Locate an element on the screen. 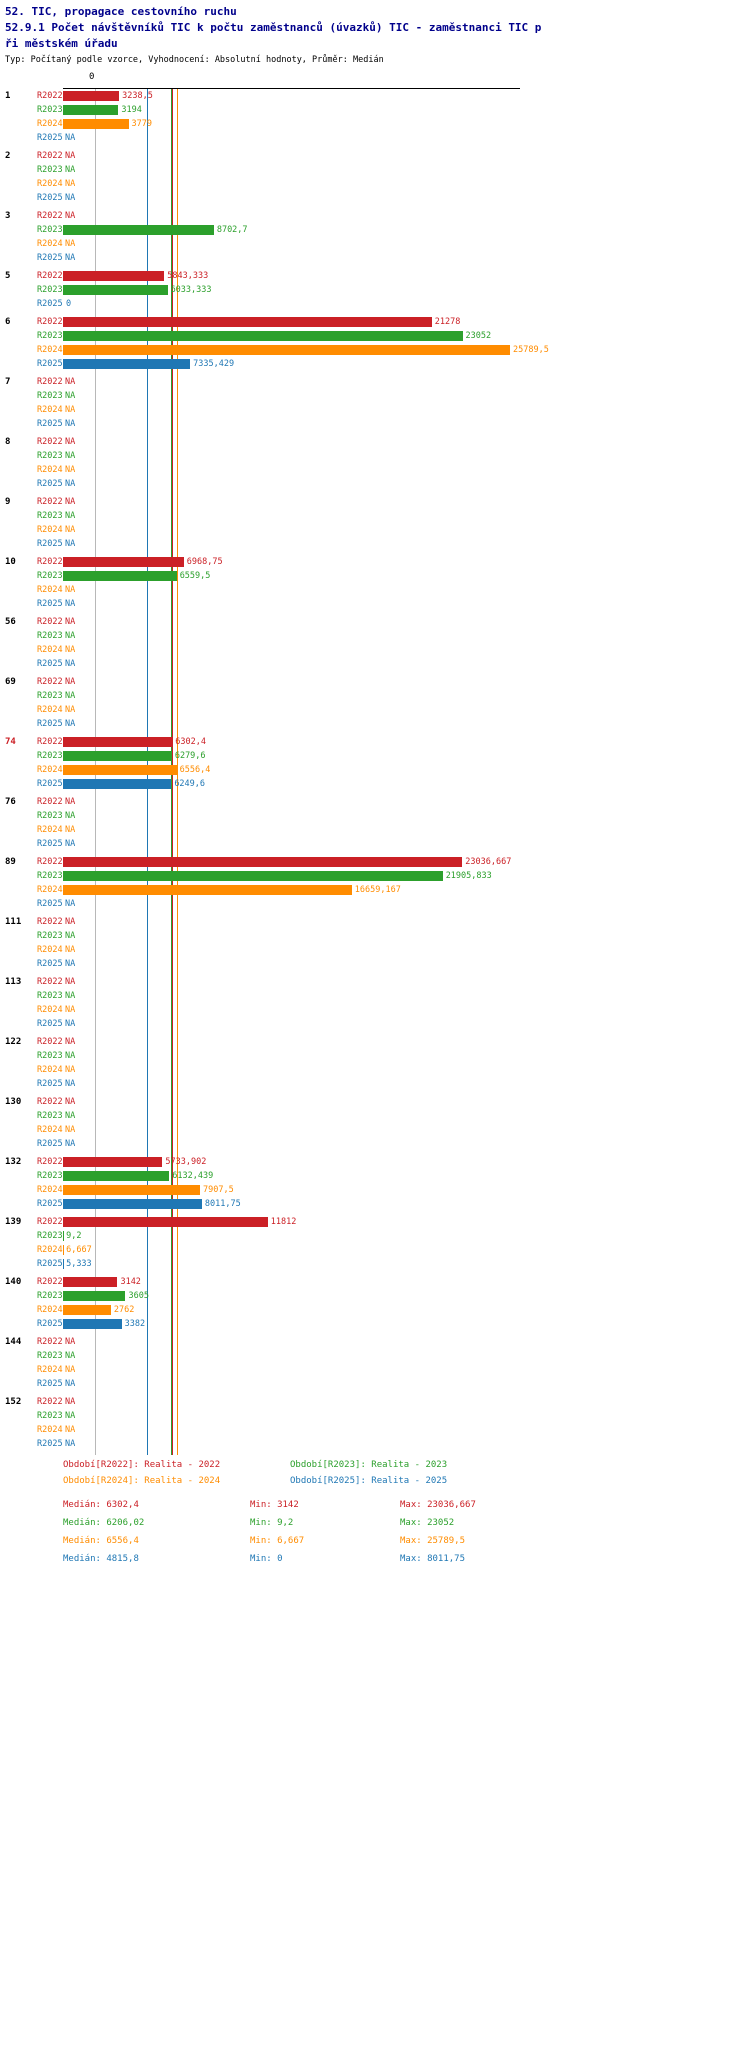 The height and width of the screenshot is (2058, 750). group-label: 144 is located at coordinates (13, 1342).